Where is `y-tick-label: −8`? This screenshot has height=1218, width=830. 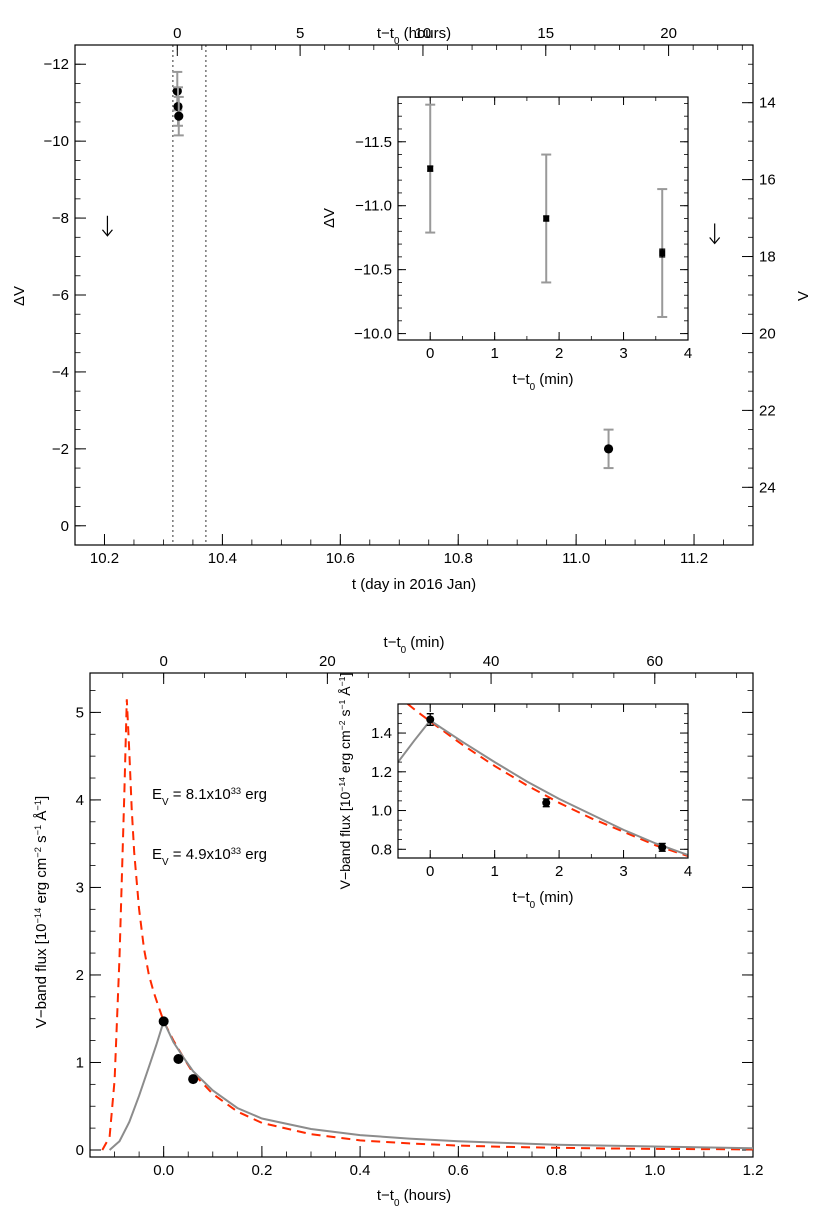 y-tick-label: −8 is located at coordinates (60, 218).